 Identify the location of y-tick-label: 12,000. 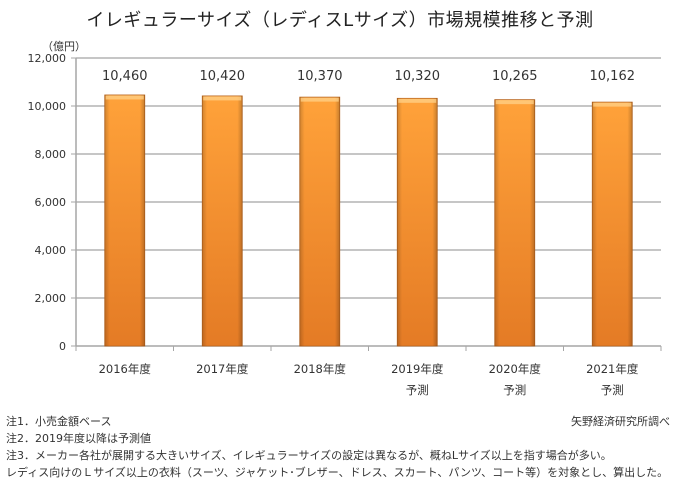
(47, 58).